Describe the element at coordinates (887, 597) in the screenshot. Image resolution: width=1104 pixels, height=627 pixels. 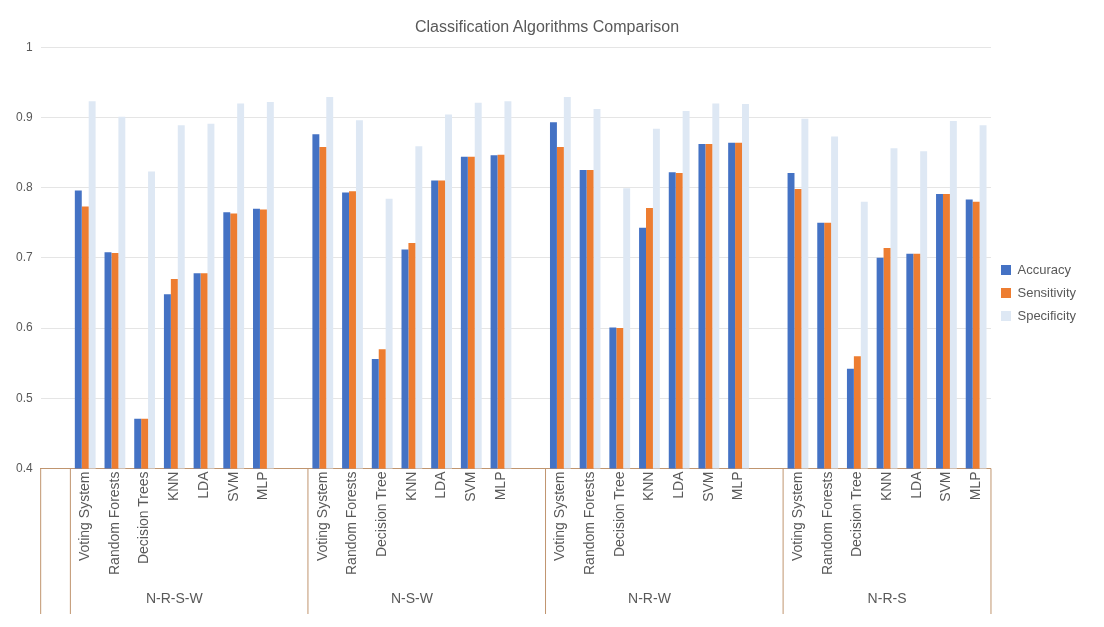
I see `text: N-R-S` at that location.